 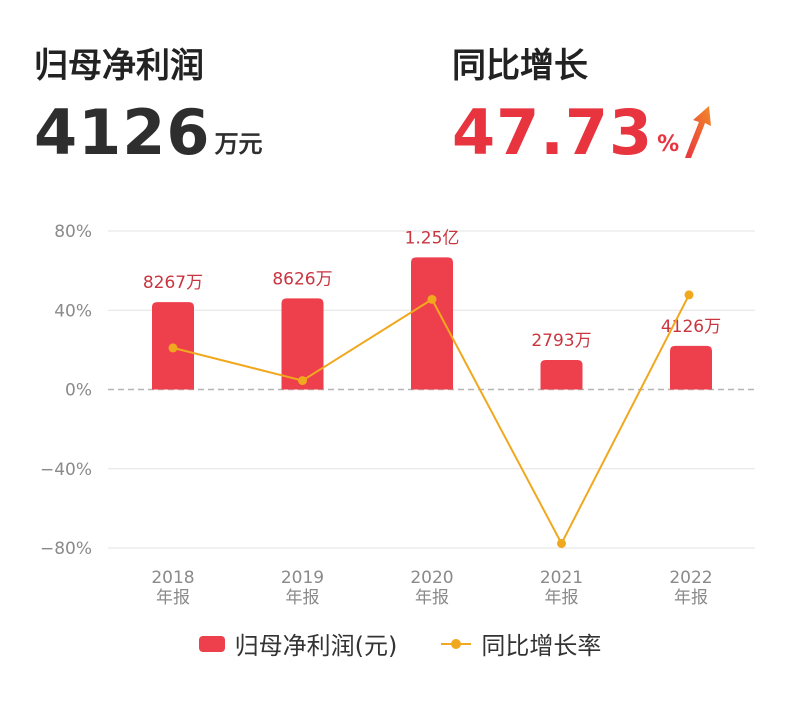 What do you see at coordinates (668, 144) in the screenshot?
I see `growth-unit: %` at bounding box center [668, 144].